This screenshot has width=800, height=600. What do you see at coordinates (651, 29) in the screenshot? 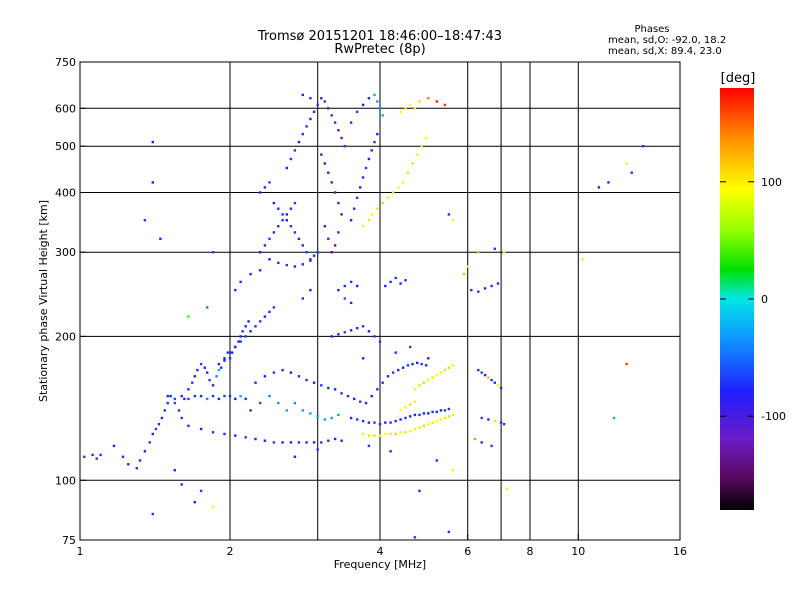
I see `phases-heading: Phases` at bounding box center [651, 29].